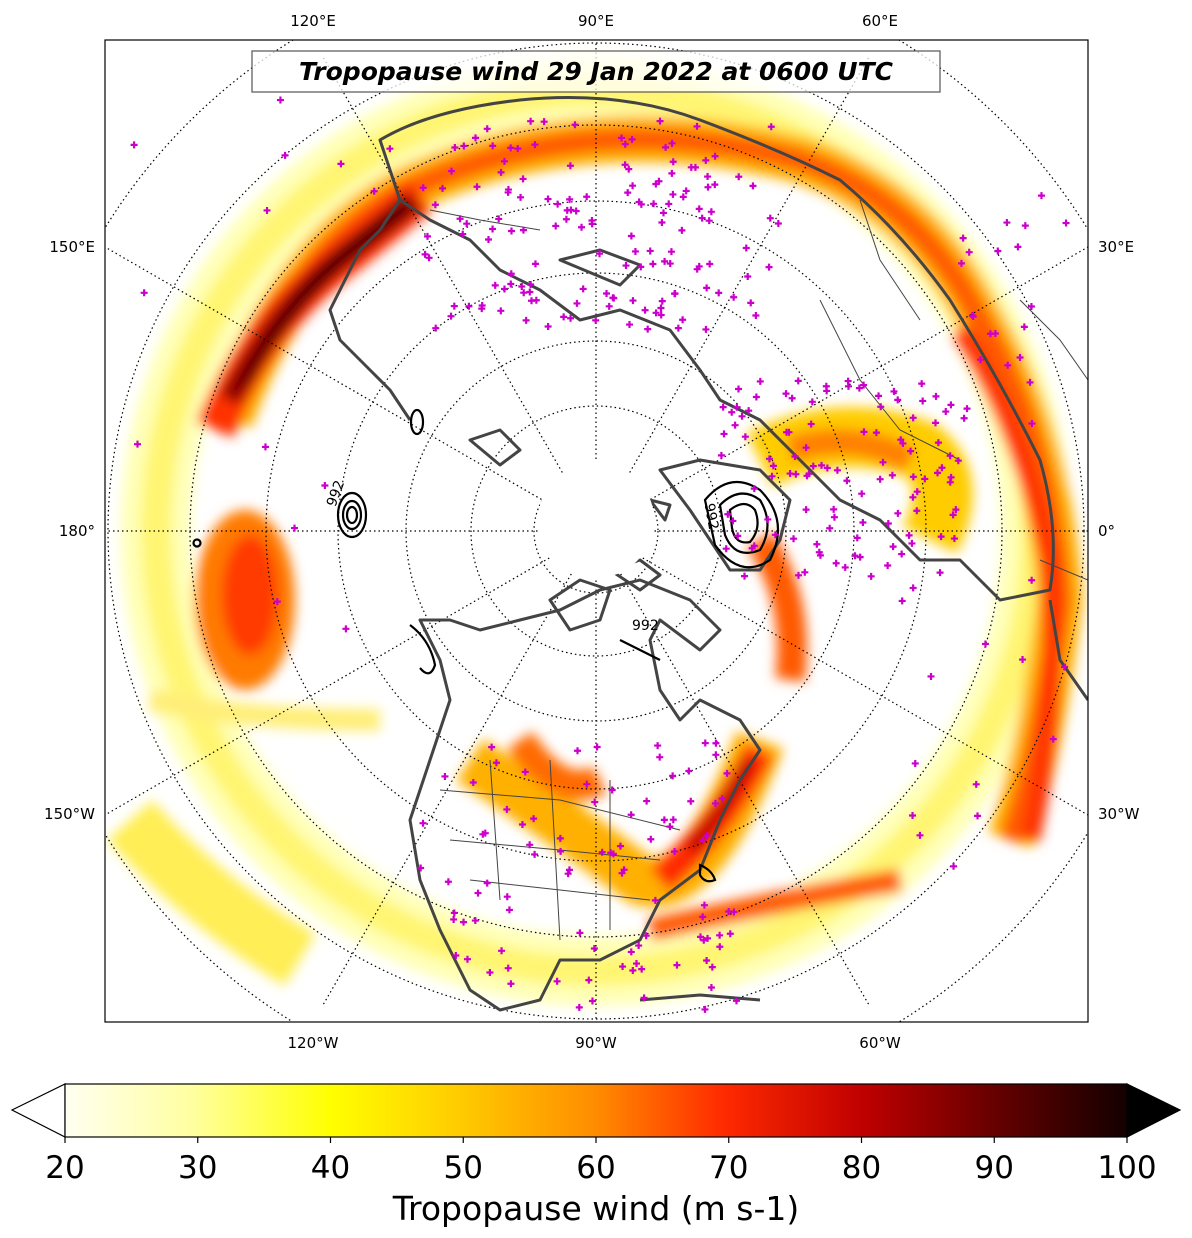 This screenshot has width=1192, height=1238. Describe the element at coordinates (711, 516) in the screenshot. I see `contour-label-2: 992` at that location.